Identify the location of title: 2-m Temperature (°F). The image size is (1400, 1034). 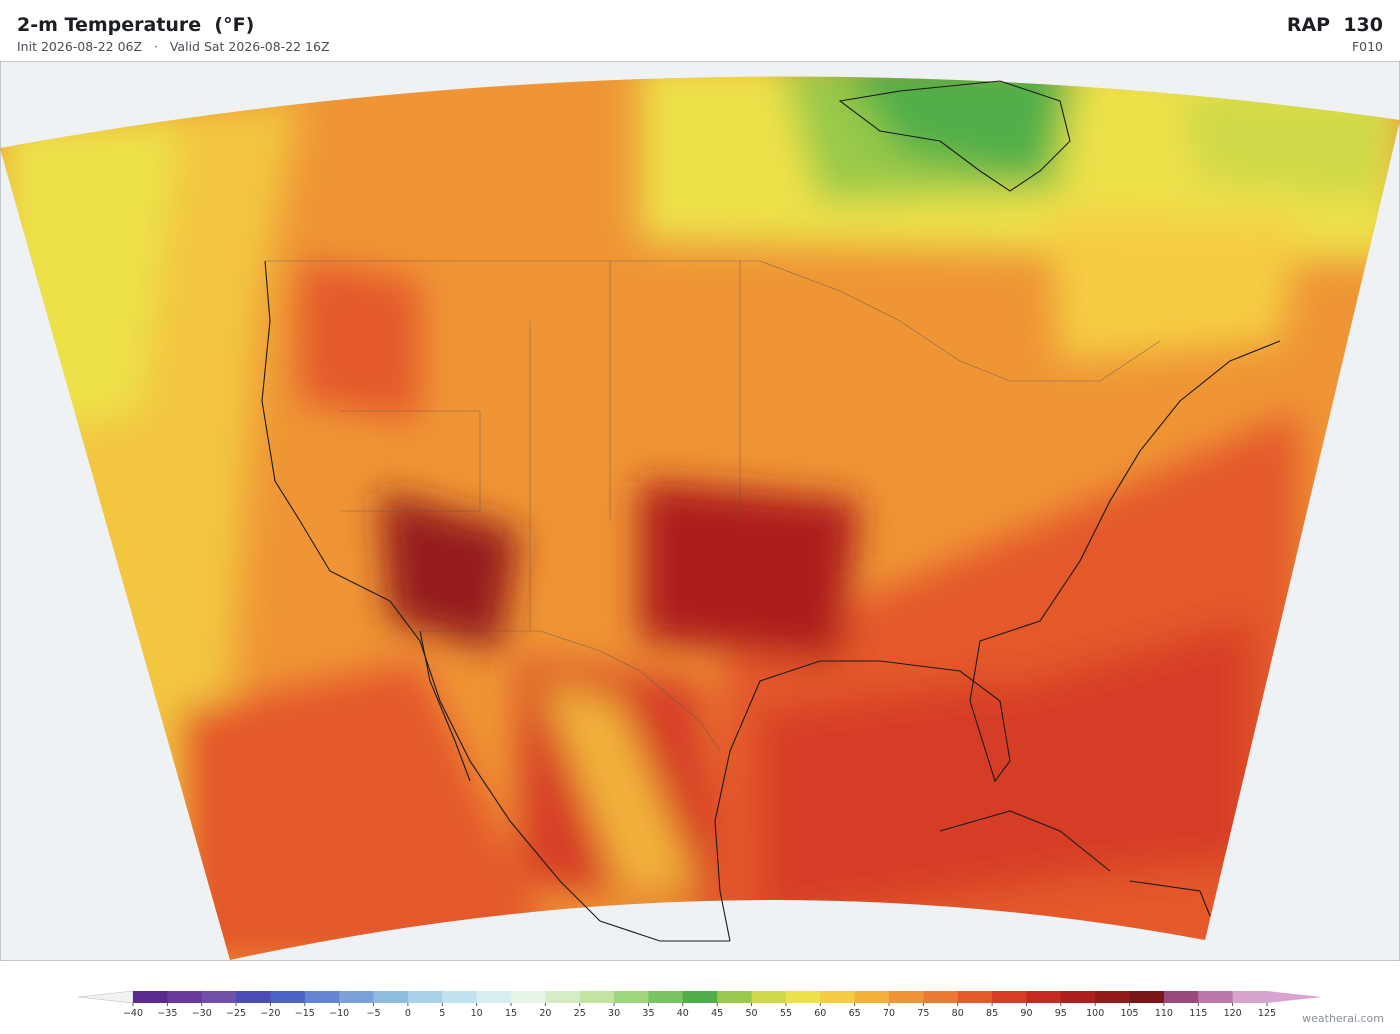
(136, 25).